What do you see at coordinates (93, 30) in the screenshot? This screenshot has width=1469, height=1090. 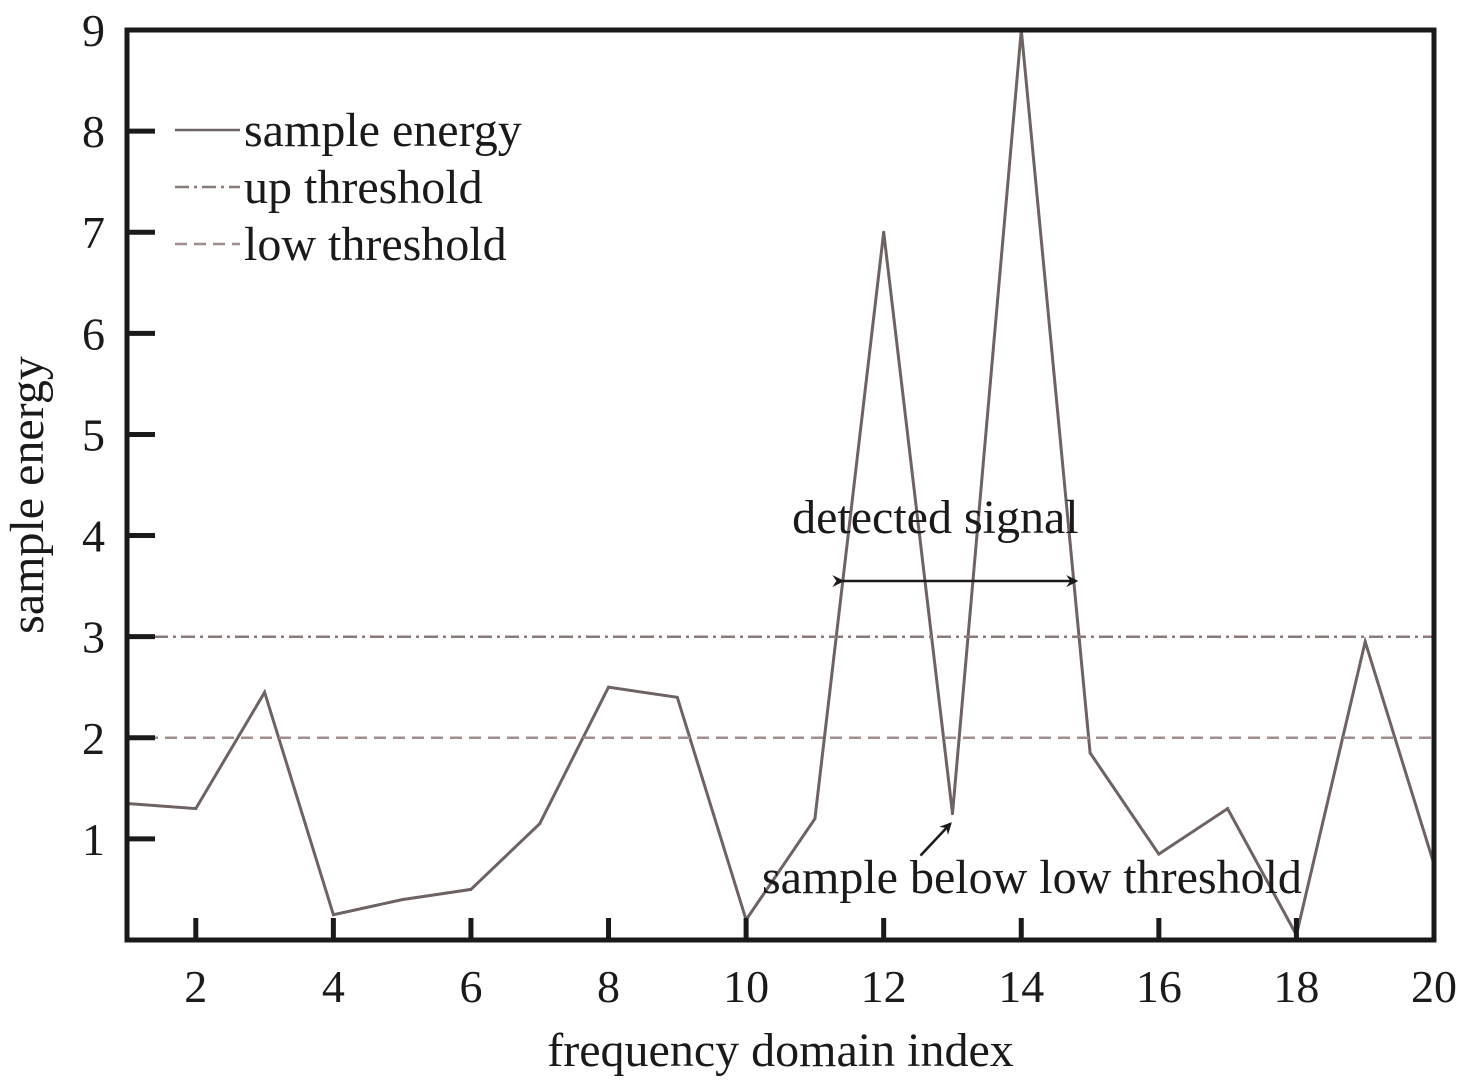 I see `y-tick-label: 9` at bounding box center [93, 30].